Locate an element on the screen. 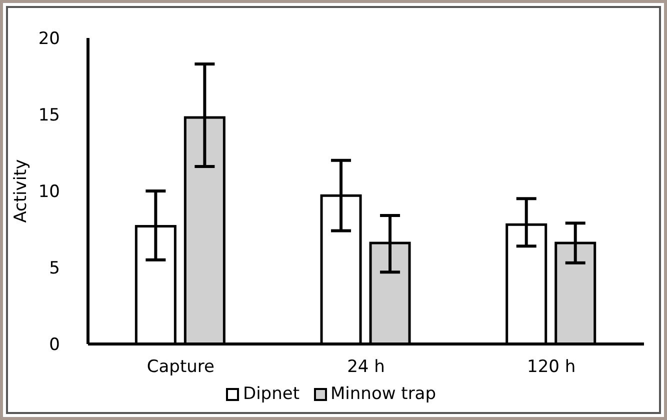 This screenshot has height=420, width=667. y-tick-label: 10 is located at coordinates (49, 192).